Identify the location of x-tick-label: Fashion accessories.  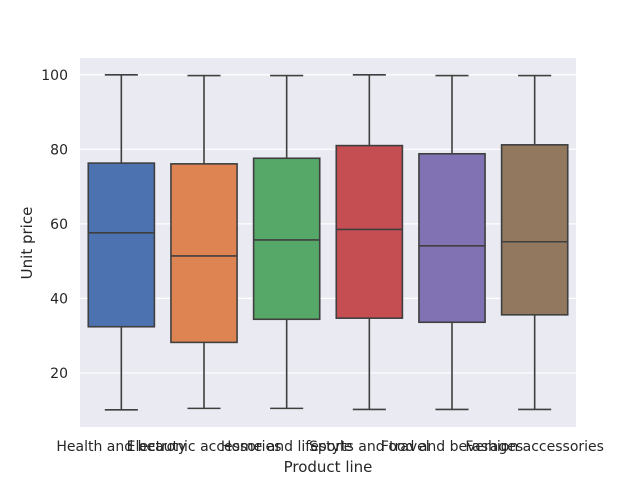
(534, 447).